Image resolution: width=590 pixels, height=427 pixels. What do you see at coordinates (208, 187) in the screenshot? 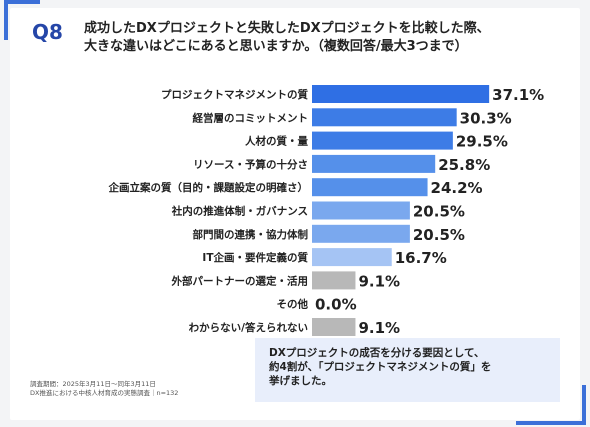
I see `category-label: 企画立案の質（目的・課題設定の明確さ）` at bounding box center [208, 187].